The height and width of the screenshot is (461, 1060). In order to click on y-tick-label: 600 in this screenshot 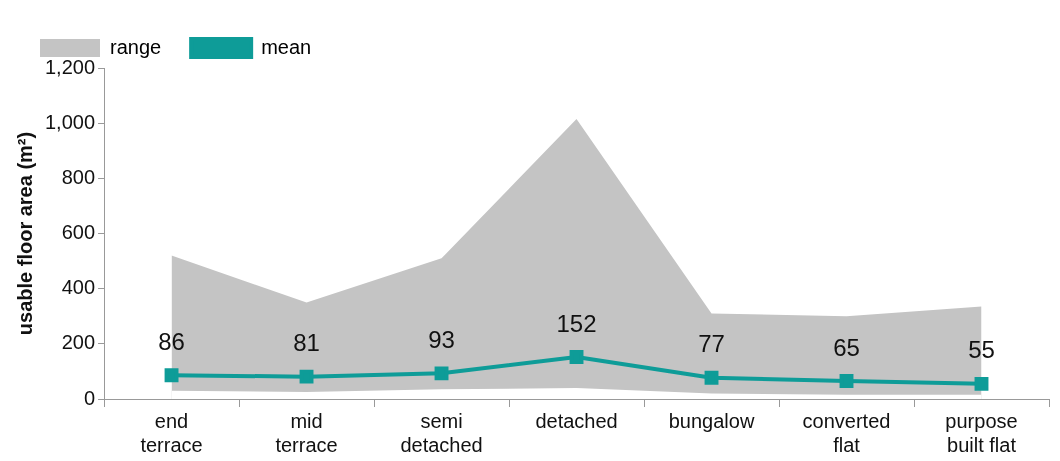, I will do `click(78, 232)`.